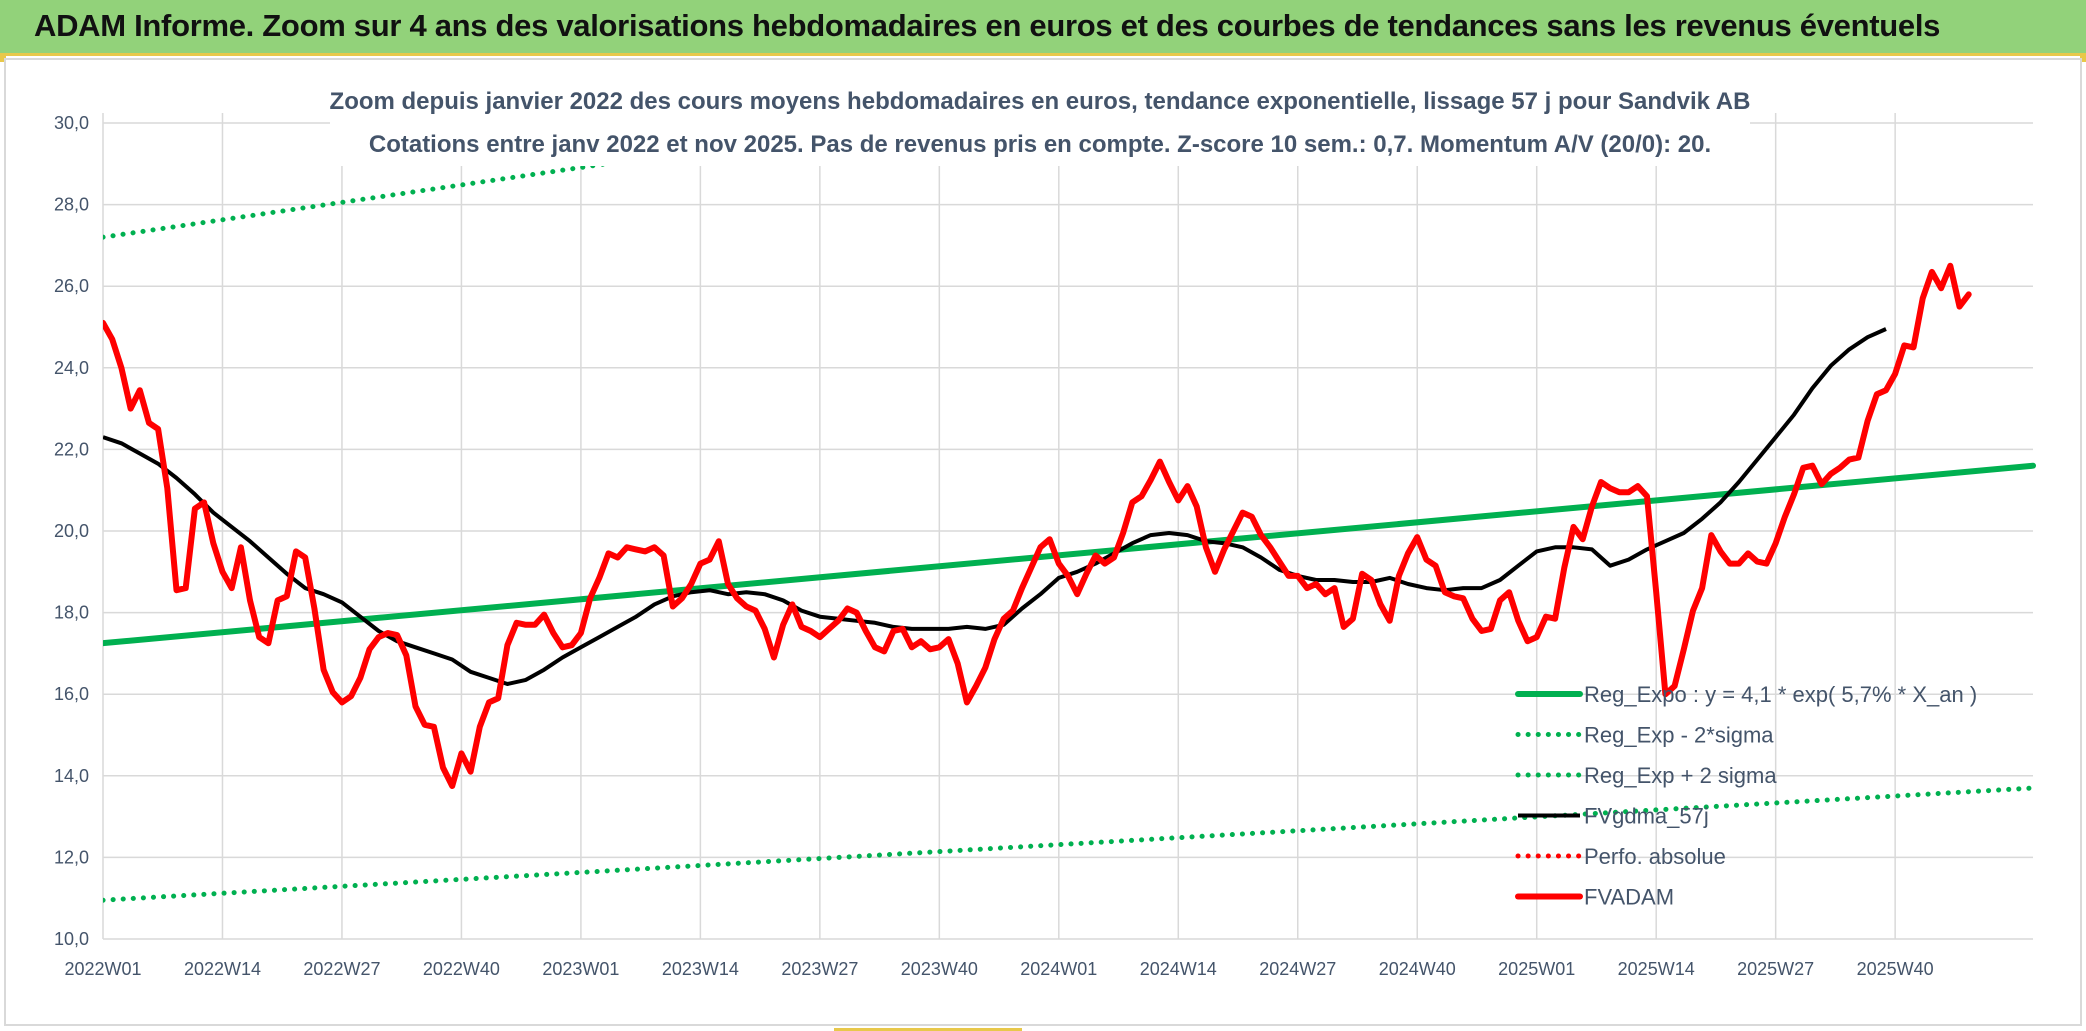  Describe the element at coordinates (71, 776) in the screenshot. I see `y-tick-label: 14,0` at that location.